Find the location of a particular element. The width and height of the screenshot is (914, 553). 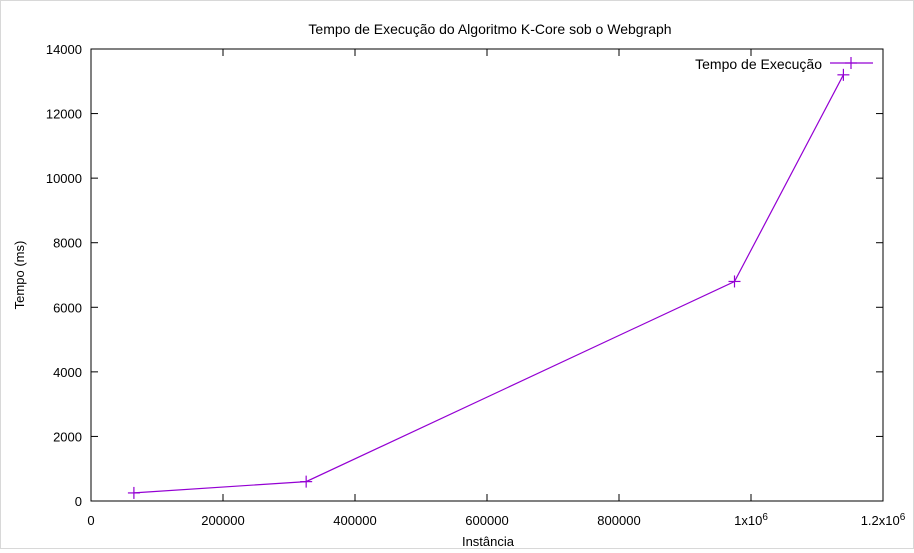

legend: Tempo de Execução is located at coordinates (784, 64).